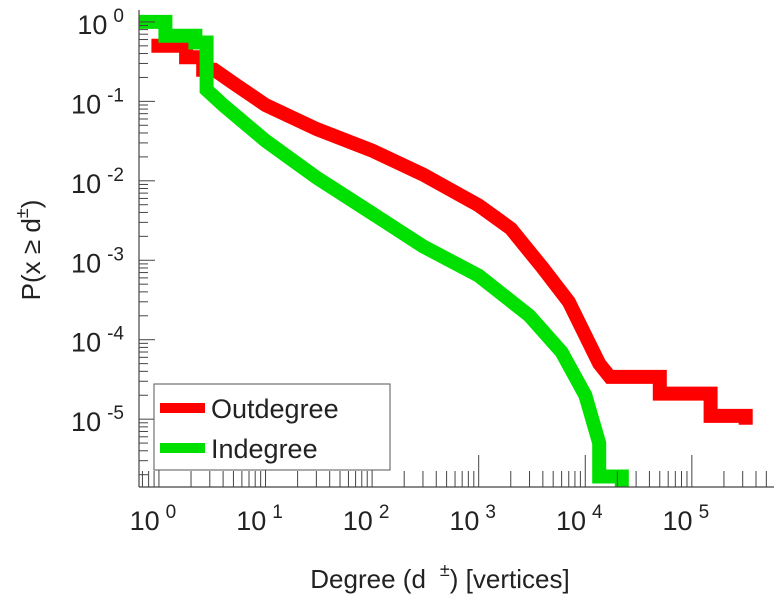 The width and height of the screenshot is (774, 605). What do you see at coordinates (100, 23) in the screenshot?
I see `y-tick-label: 10 0` at bounding box center [100, 23].